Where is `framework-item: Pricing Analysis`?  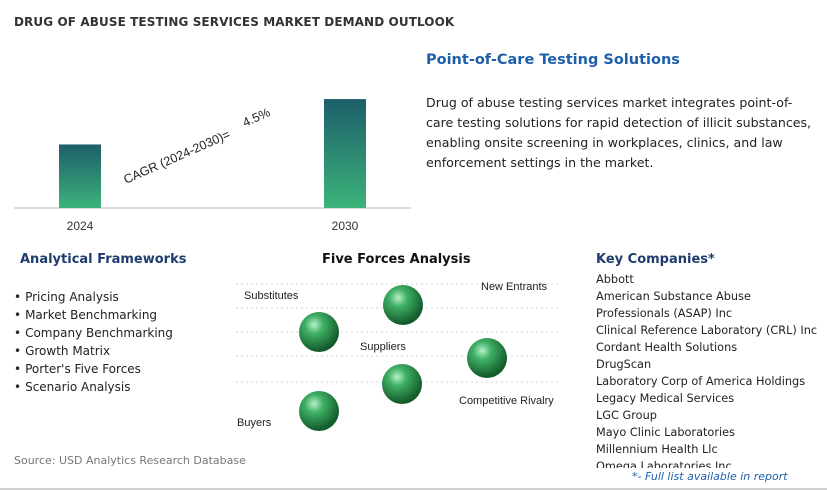 framework-item: Pricing Analysis is located at coordinates (93, 297).